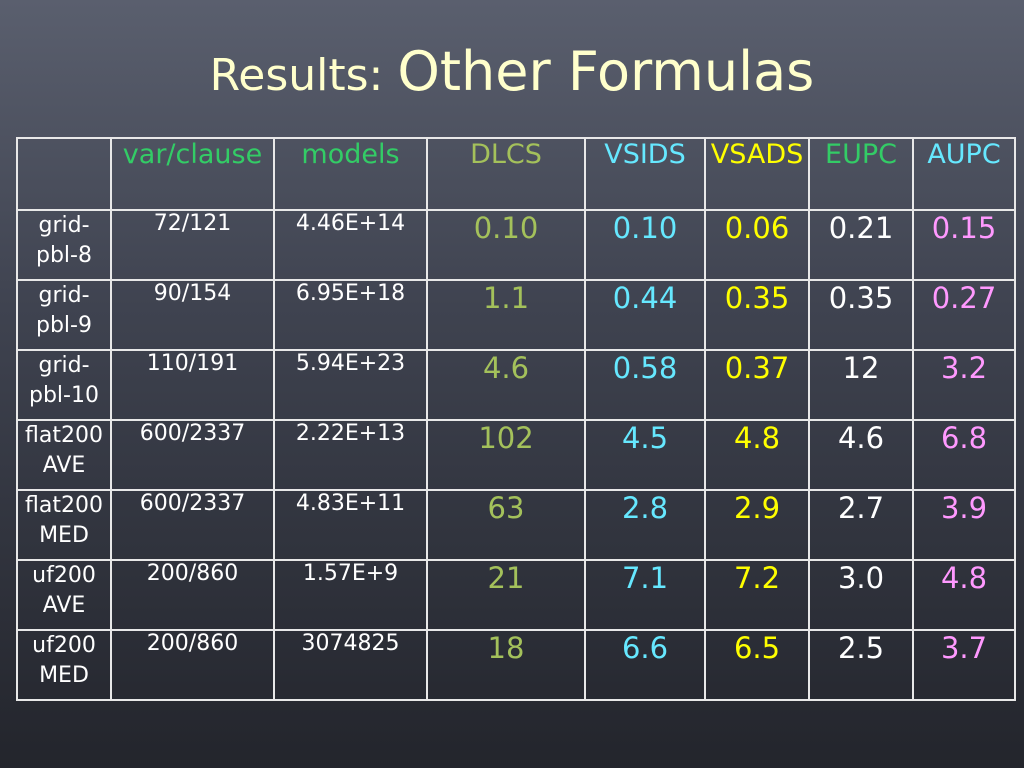 The image size is (1024, 768). Describe the element at coordinates (861, 154) in the screenshot. I see `header-eupc-text: EUPC` at that location.